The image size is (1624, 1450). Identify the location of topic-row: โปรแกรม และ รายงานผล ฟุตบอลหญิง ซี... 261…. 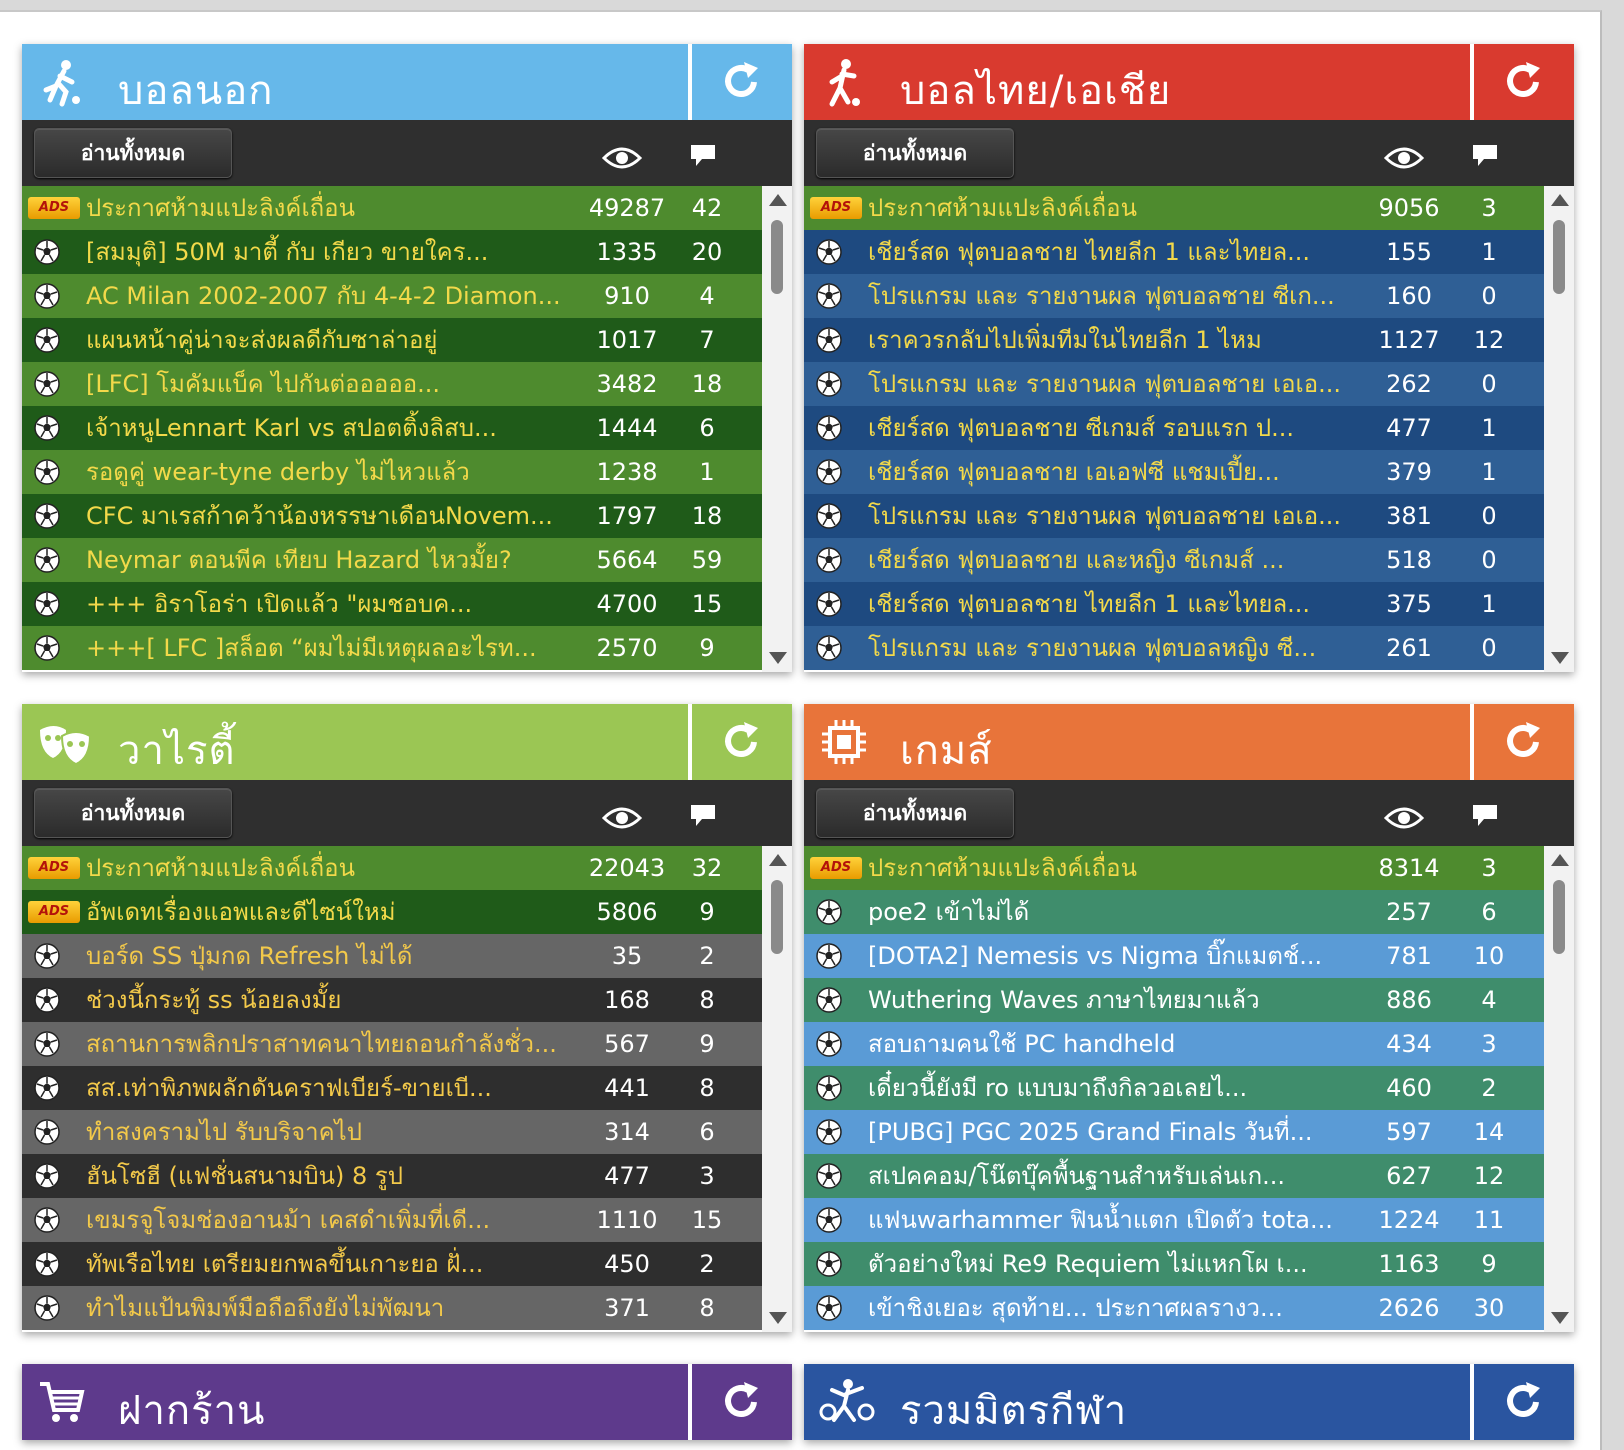
(1174, 648).